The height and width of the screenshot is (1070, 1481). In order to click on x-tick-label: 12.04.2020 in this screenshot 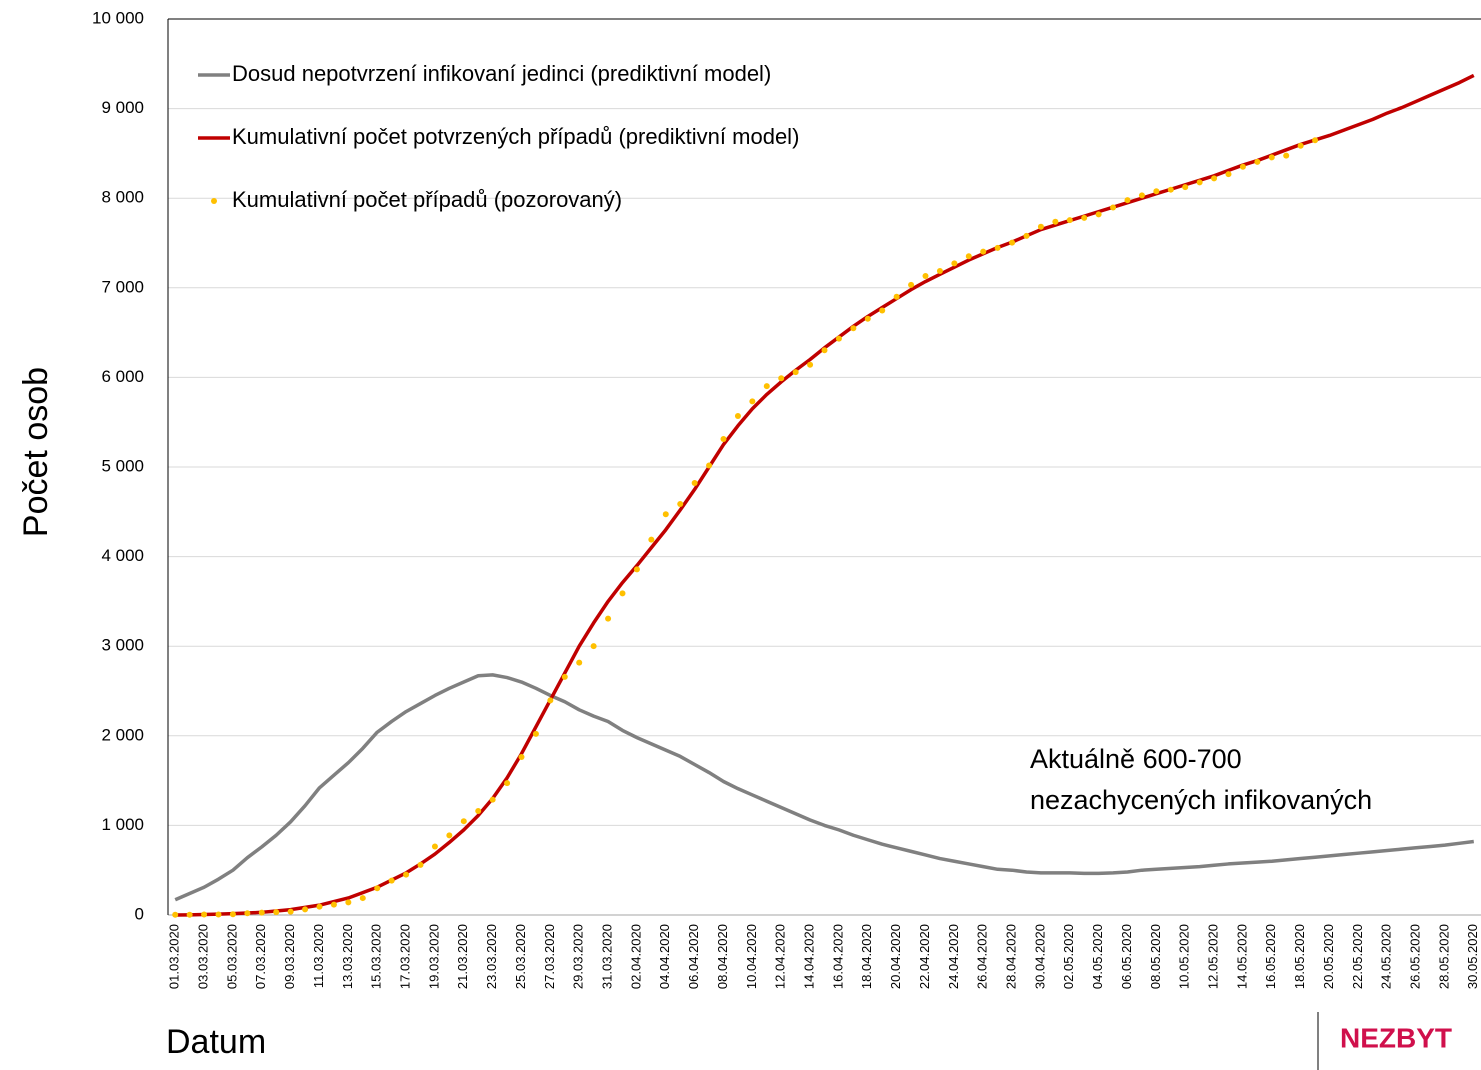, I will do `click(780, 956)`.